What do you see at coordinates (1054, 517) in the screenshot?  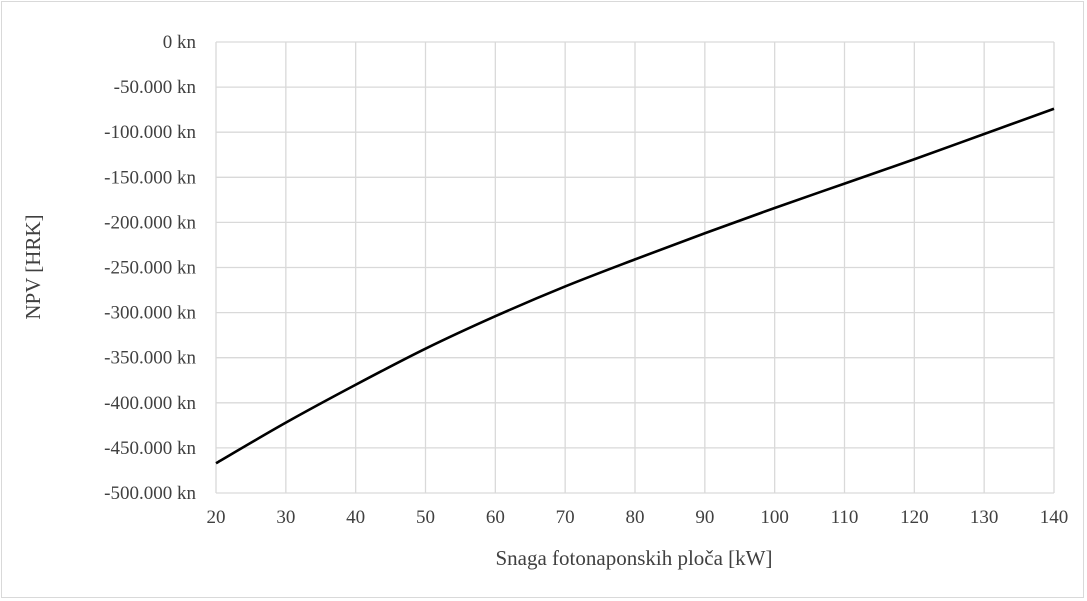 I see `x-tick-label: 140` at bounding box center [1054, 517].